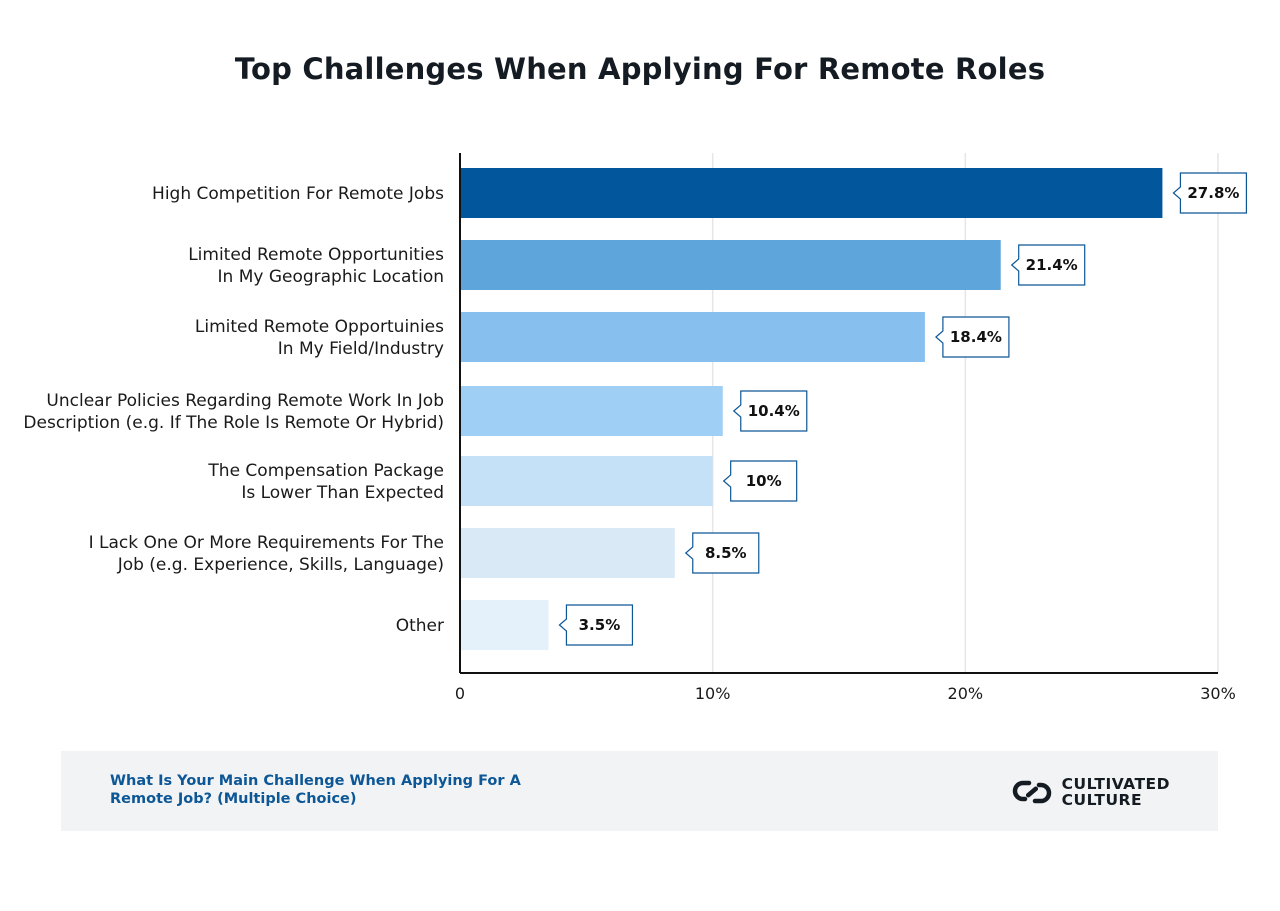 This screenshot has height=911, width=1280. I want to click on data-label-callout: 10.4%, so click(770, 411).